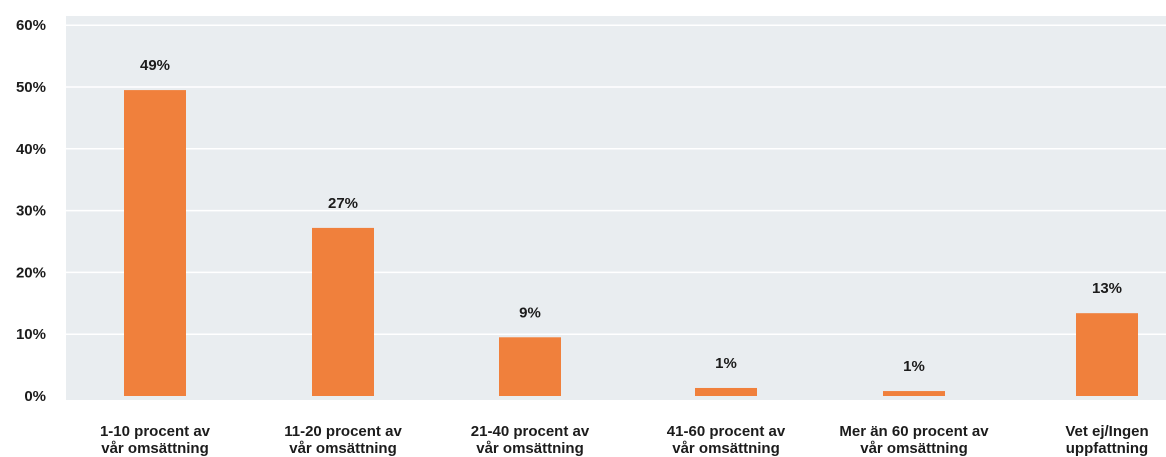 Image resolution: width=1166 pixels, height=457 pixels. I want to click on x-tick-label-line: Mer än 60 procent av, so click(914, 431).